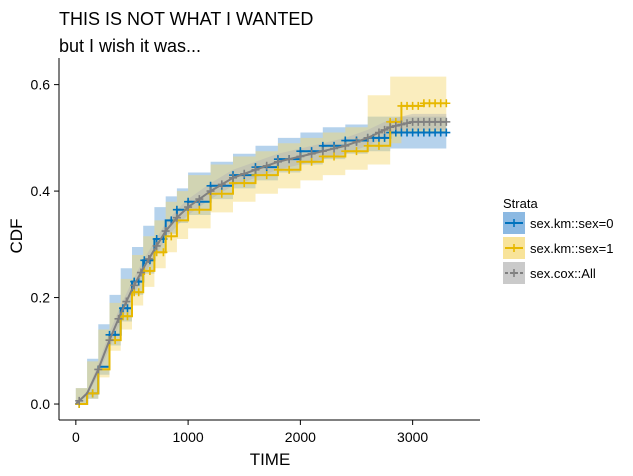 This screenshot has width=633, height=476. Describe the element at coordinates (16, 236) in the screenshot. I see `y-axis-title: CDF` at that location.